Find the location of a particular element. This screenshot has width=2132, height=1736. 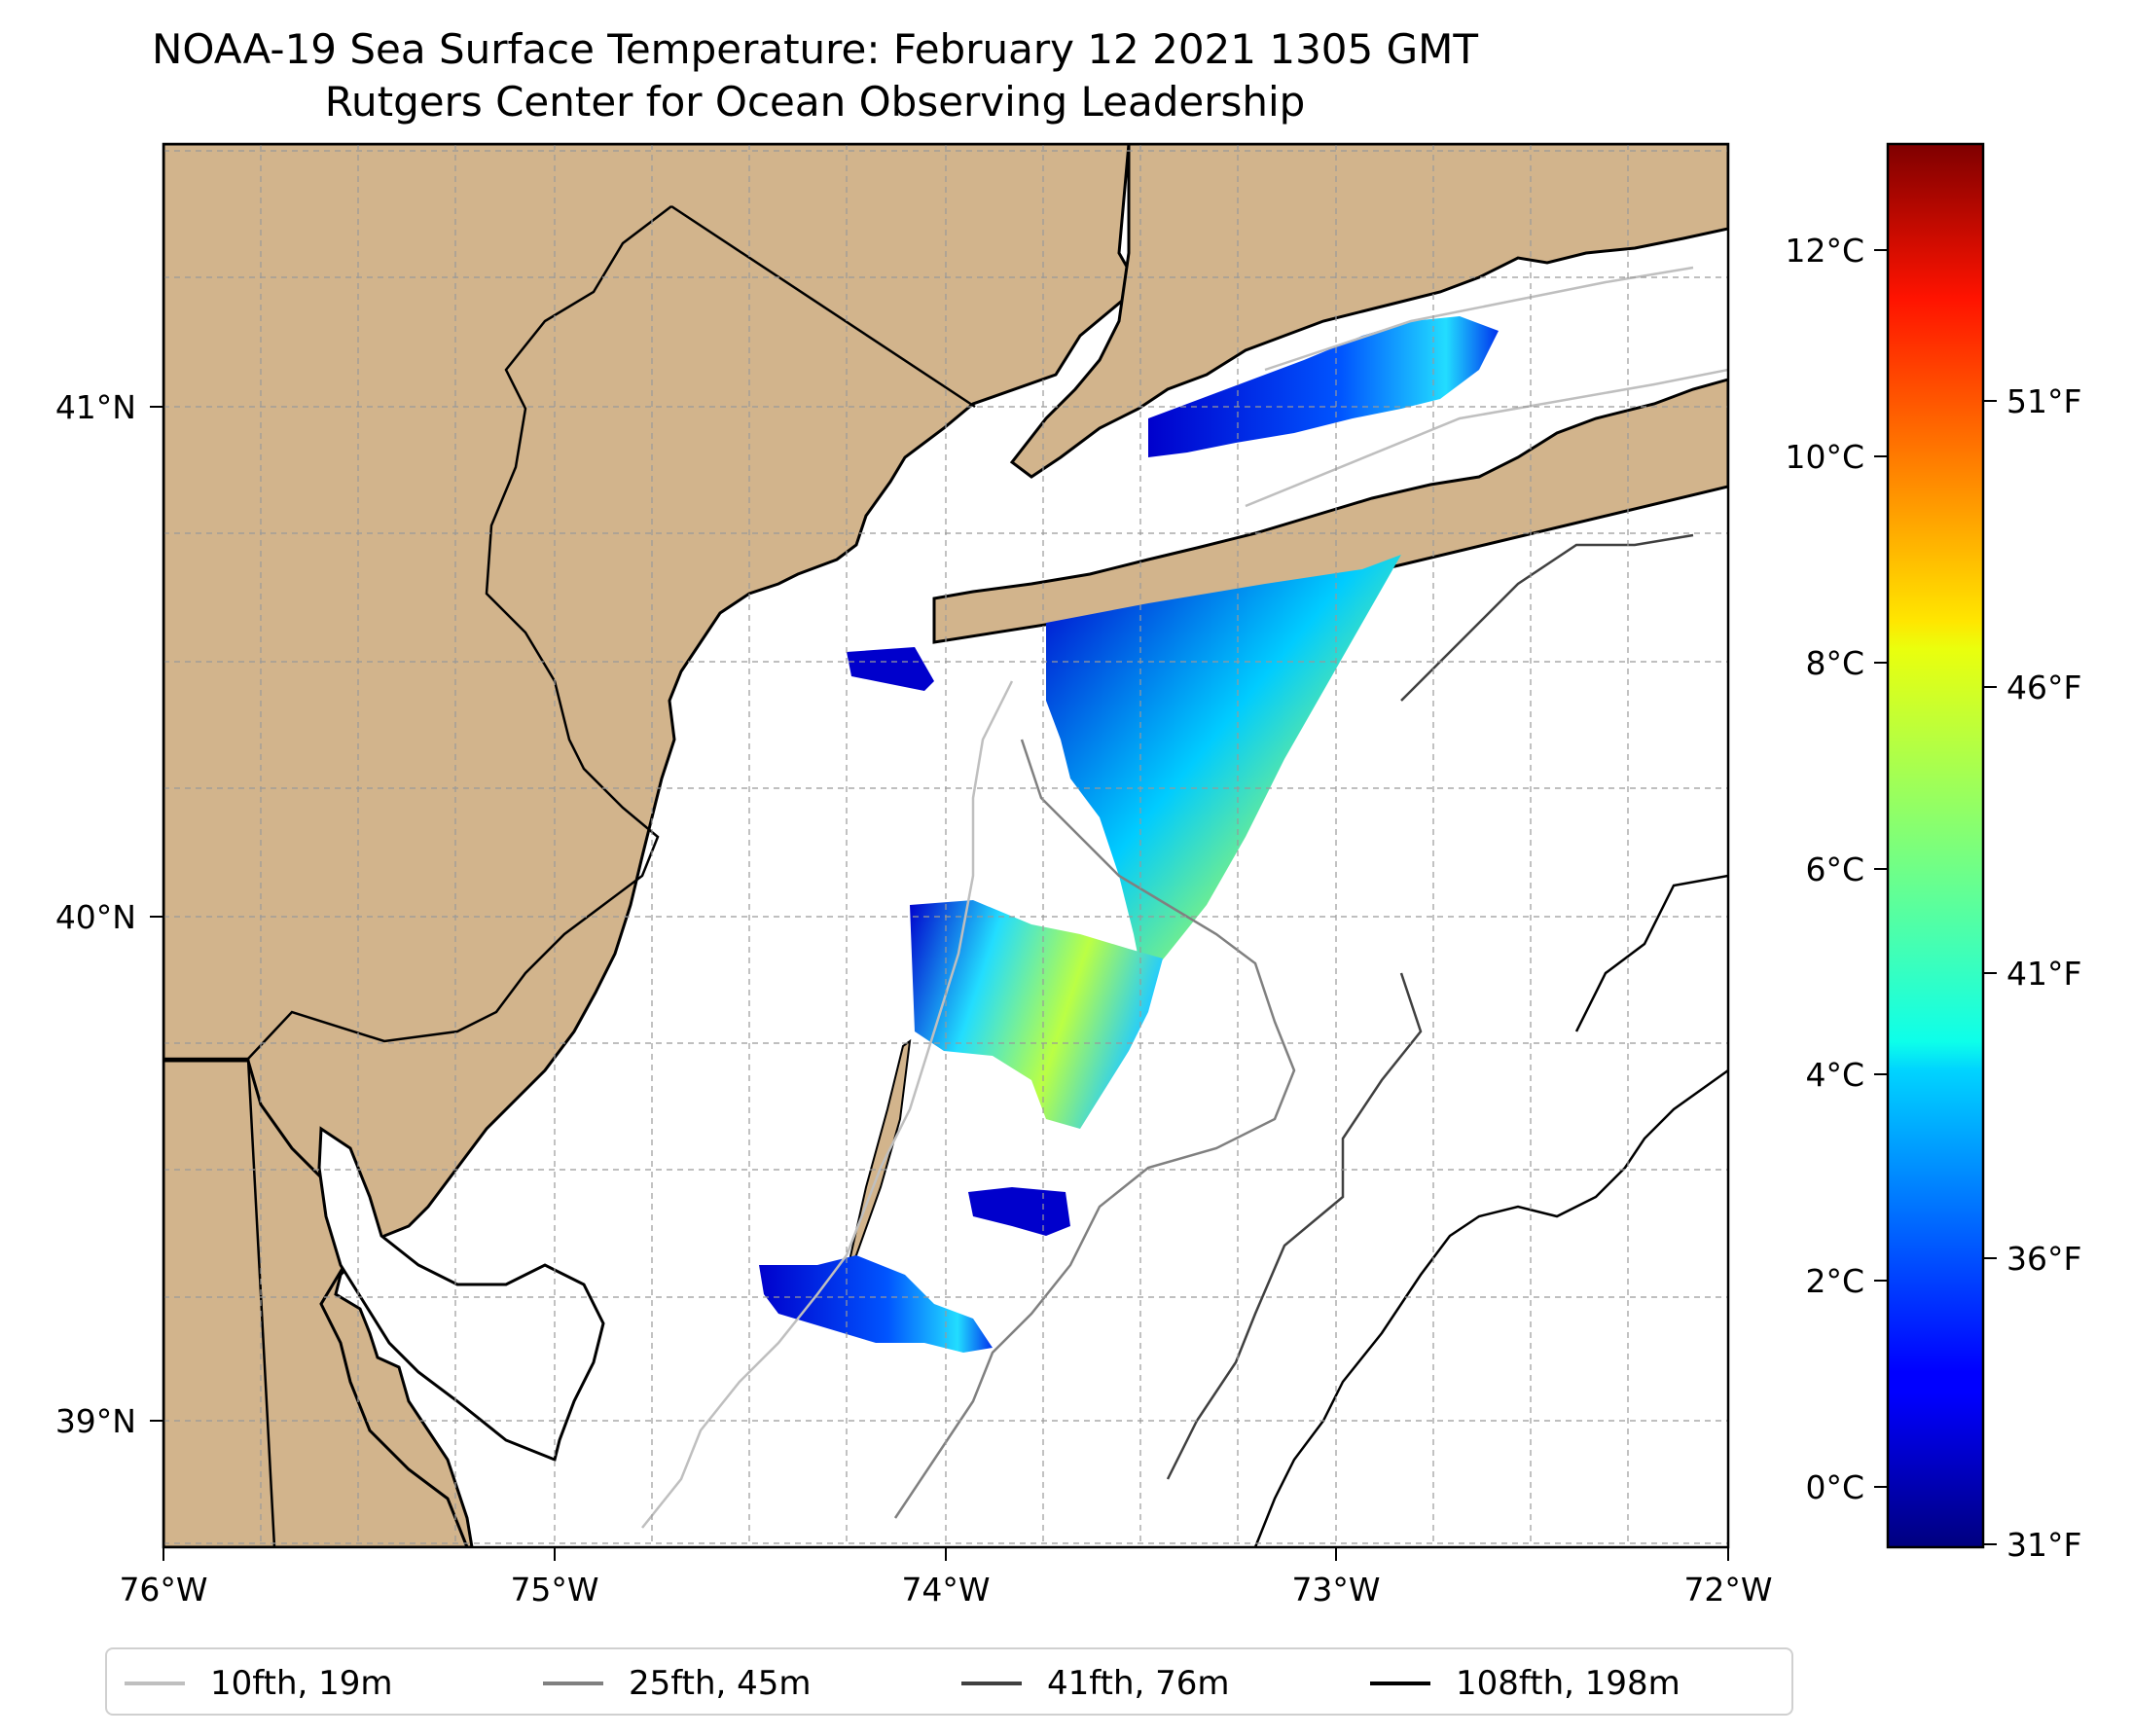

colorbar-c-label: 4°C is located at coordinates (1835, 1075).